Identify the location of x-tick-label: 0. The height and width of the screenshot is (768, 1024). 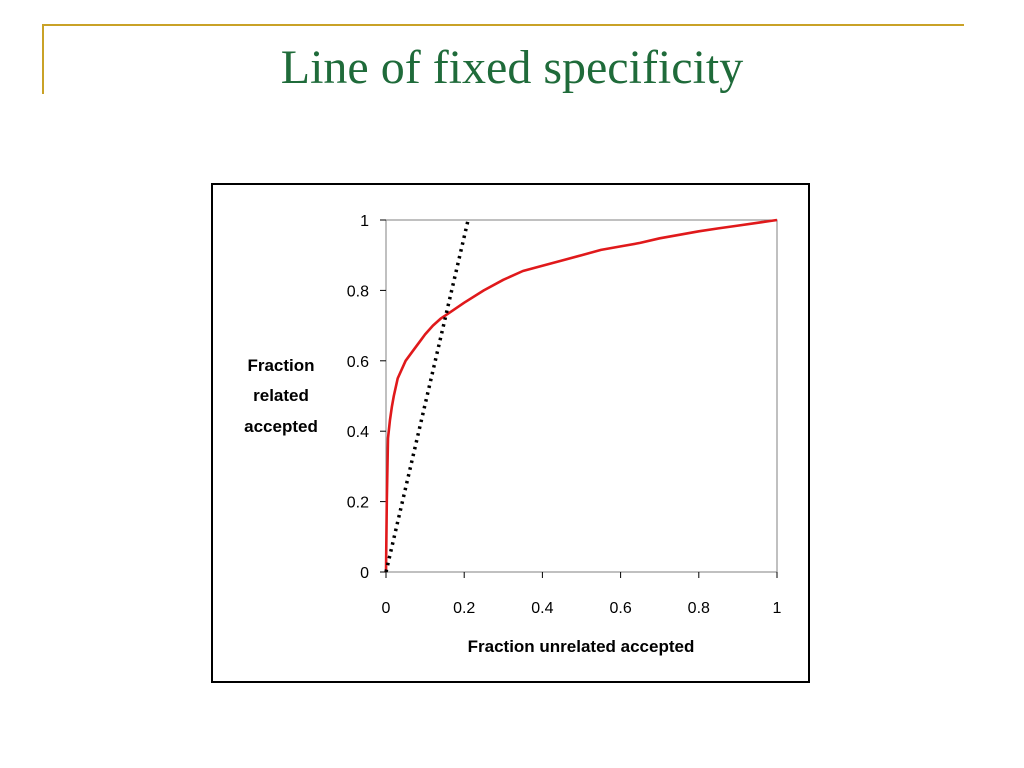
(386, 608).